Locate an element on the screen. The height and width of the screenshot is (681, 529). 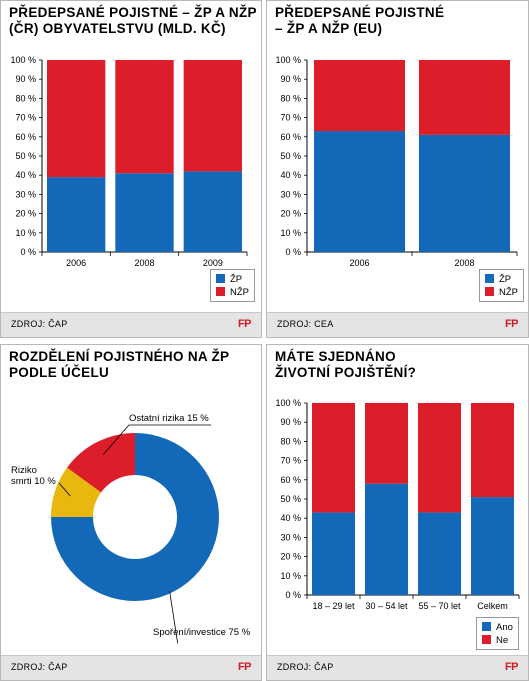
panel-title: MÁTE SJEDNÁNO ŽIVOTNÍ POJIŠTĚNÍ? is located at coordinates (345, 365).